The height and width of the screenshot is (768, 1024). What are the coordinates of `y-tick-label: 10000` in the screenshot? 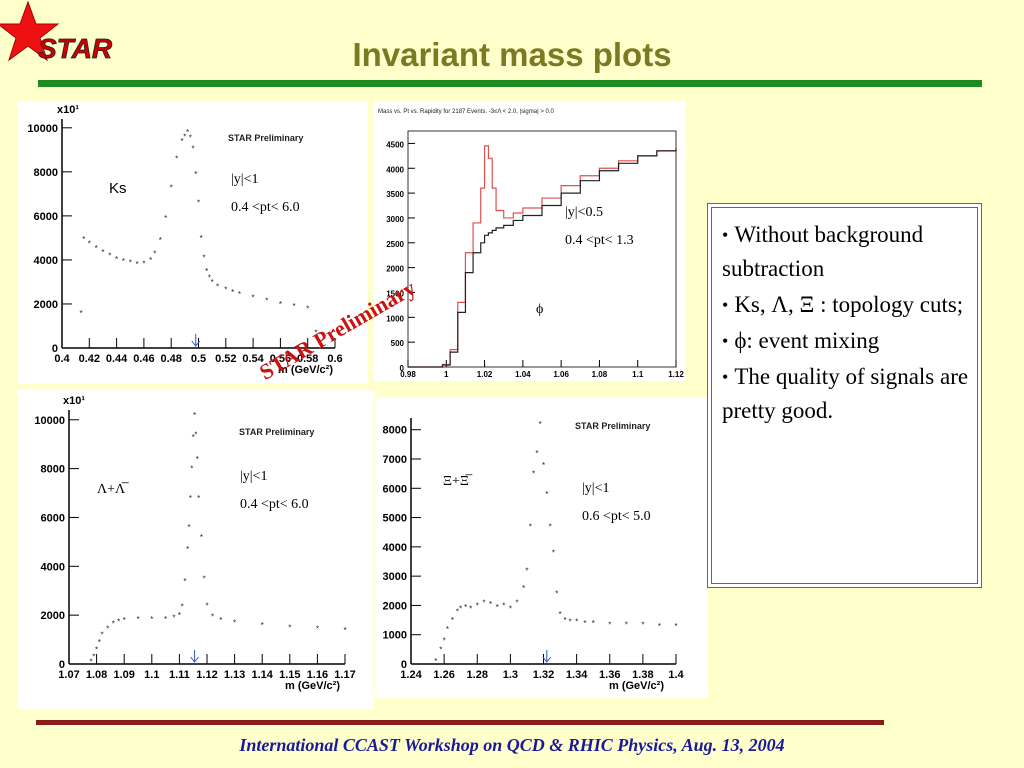 It's located at (49, 421).